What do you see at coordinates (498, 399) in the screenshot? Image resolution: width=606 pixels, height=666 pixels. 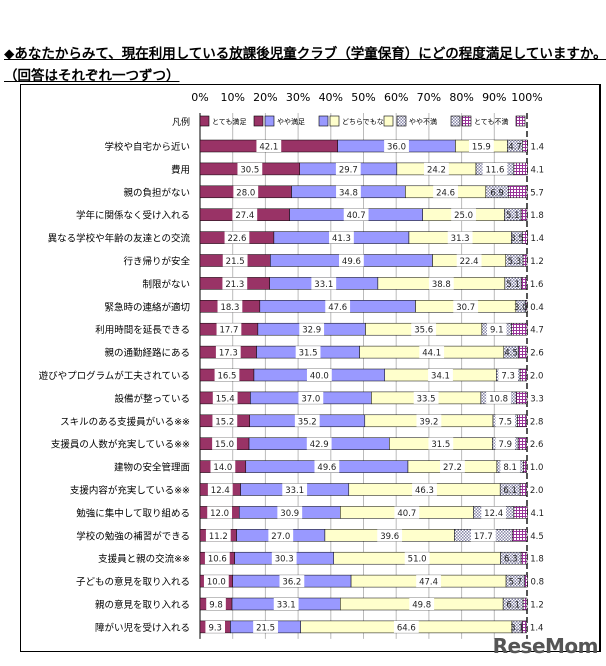 I see `data-label: 10.8` at bounding box center [498, 399].